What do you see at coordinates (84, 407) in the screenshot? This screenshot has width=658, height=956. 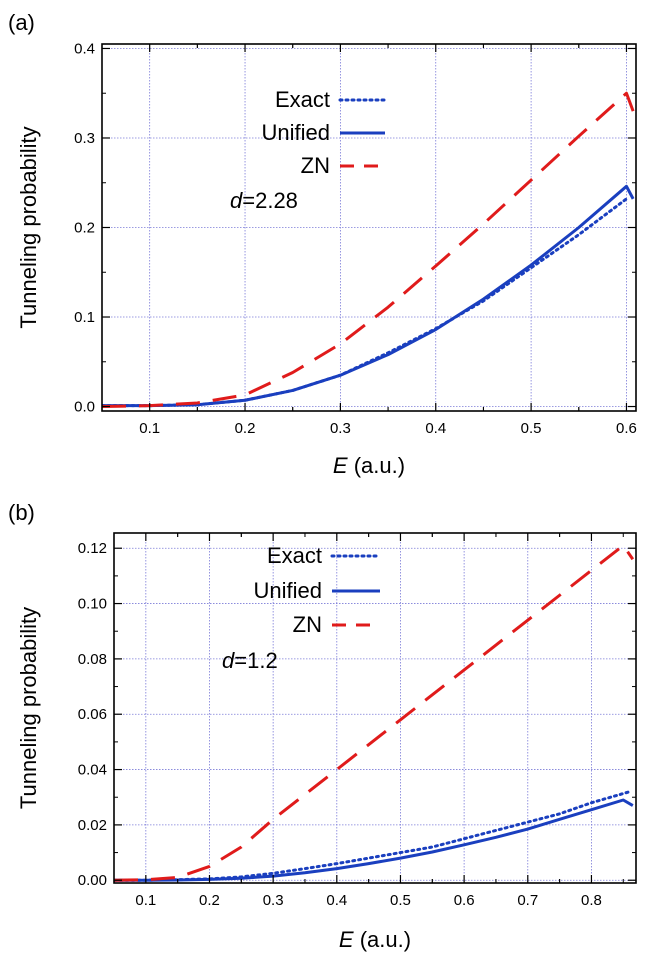 I see `y-tick-label: 0.0` at bounding box center [84, 407].